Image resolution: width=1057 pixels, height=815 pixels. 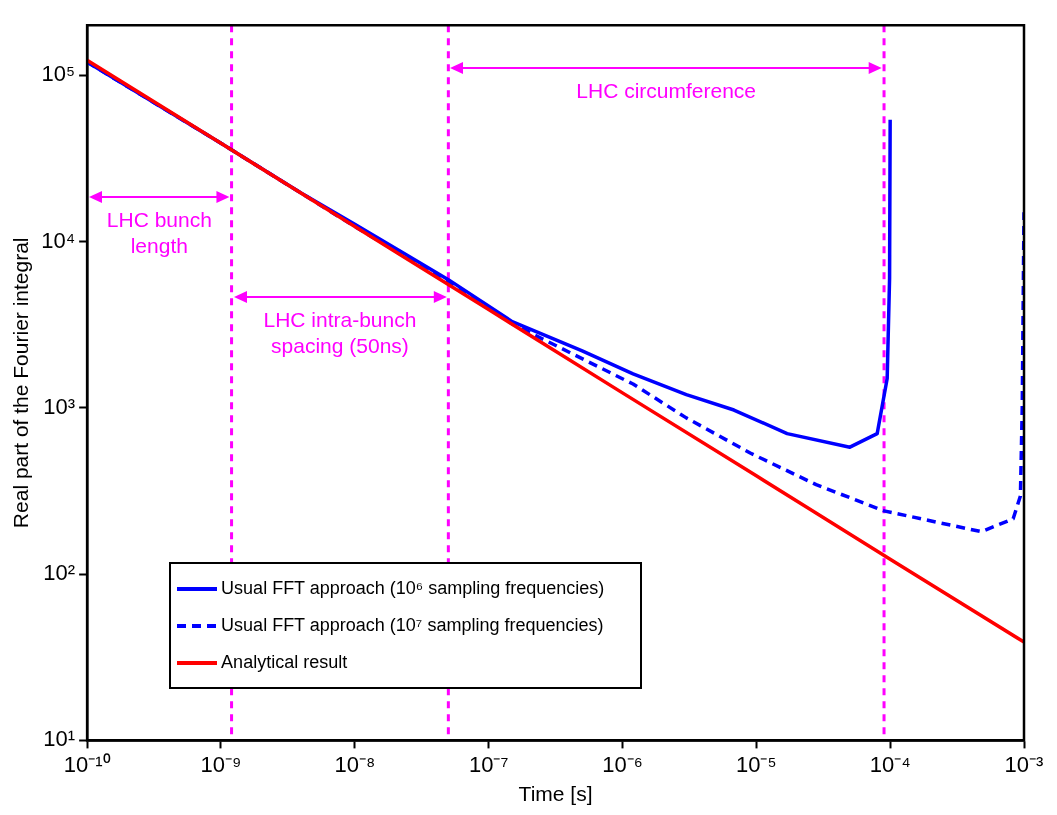 What do you see at coordinates (1024, 764) in the screenshot?
I see `x-tick-label: 10⁻³` at bounding box center [1024, 764].